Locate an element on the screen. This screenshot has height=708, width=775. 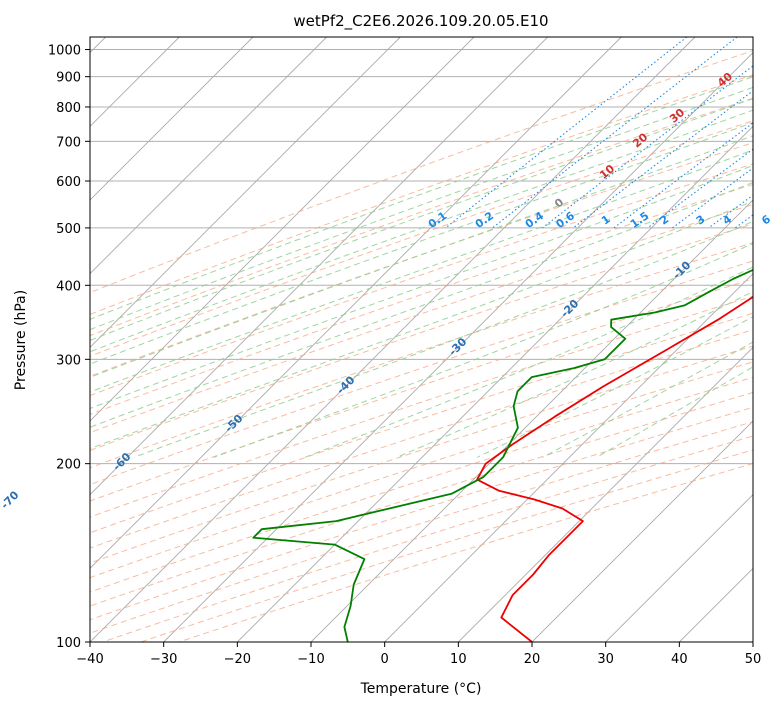
x-tick-label: 40 is located at coordinates (679, 659).